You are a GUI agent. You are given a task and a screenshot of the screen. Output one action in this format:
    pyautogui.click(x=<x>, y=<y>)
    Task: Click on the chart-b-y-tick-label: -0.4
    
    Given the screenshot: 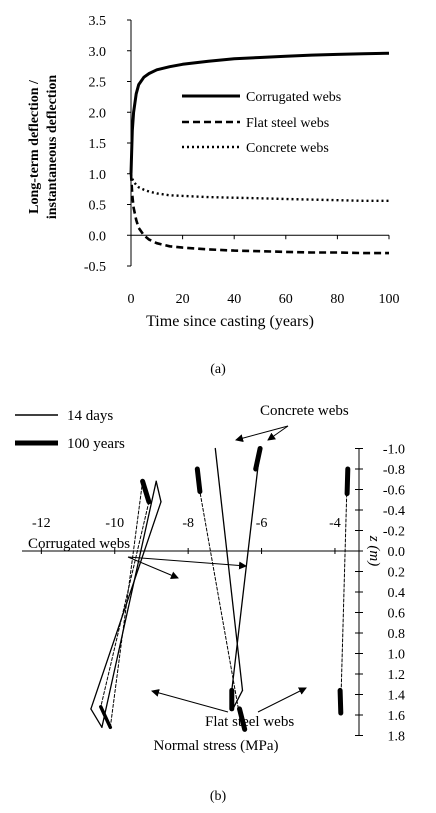 What is the action you would take?
    pyautogui.click(x=394, y=511)
    